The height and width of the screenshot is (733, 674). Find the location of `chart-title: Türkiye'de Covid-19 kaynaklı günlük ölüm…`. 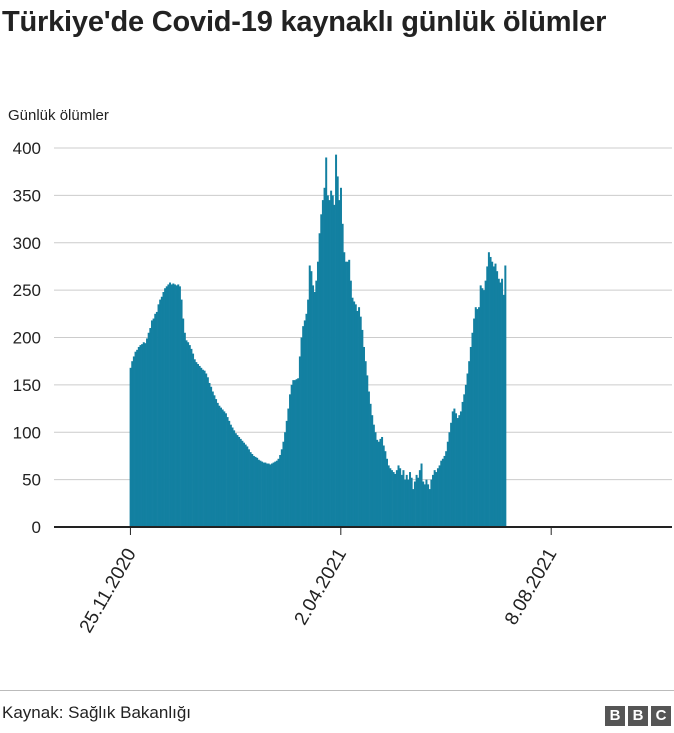

chart-title: Türkiye'de Covid-19 kaynaklı günlük ölüm… is located at coordinates (304, 22).